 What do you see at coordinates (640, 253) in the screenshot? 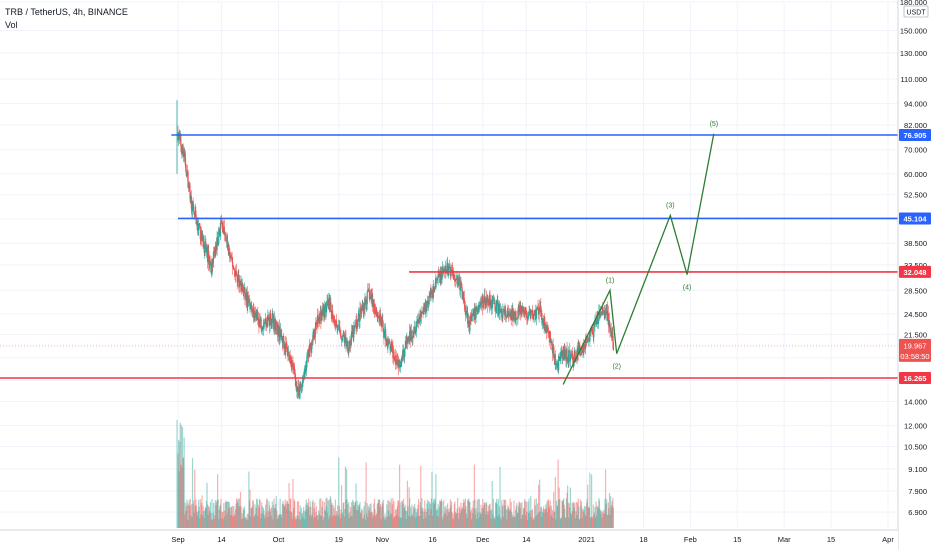
I see `elliott-wave-projection: (1) (2) (3) (4) (5)` at bounding box center [640, 253].